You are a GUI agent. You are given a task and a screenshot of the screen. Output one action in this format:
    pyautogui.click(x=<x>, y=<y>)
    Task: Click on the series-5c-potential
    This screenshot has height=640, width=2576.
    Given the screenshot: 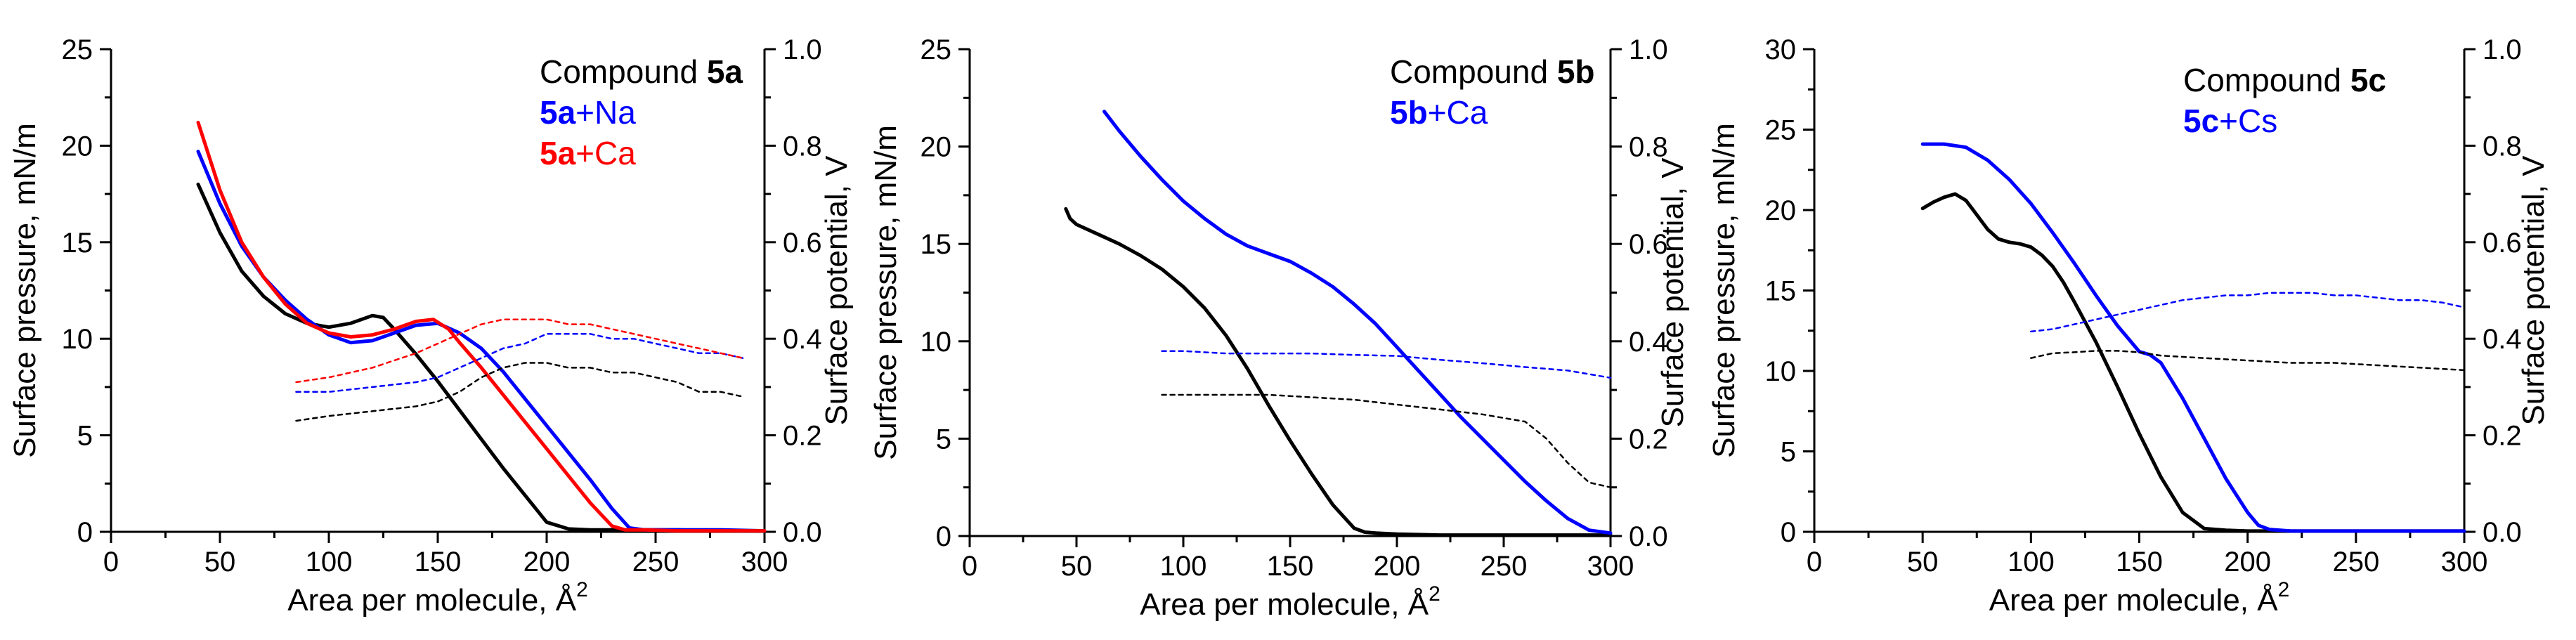 What is the action you would take?
    pyautogui.click(x=2248, y=361)
    